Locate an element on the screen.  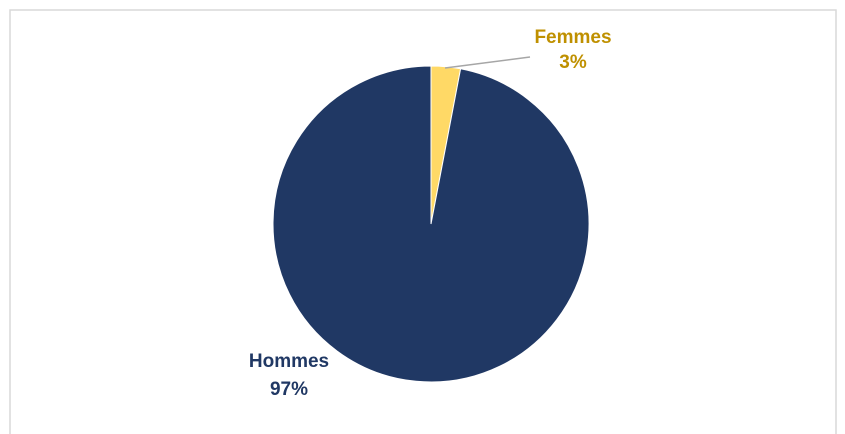
slice-label: Hommes is located at coordinates (289, 361).